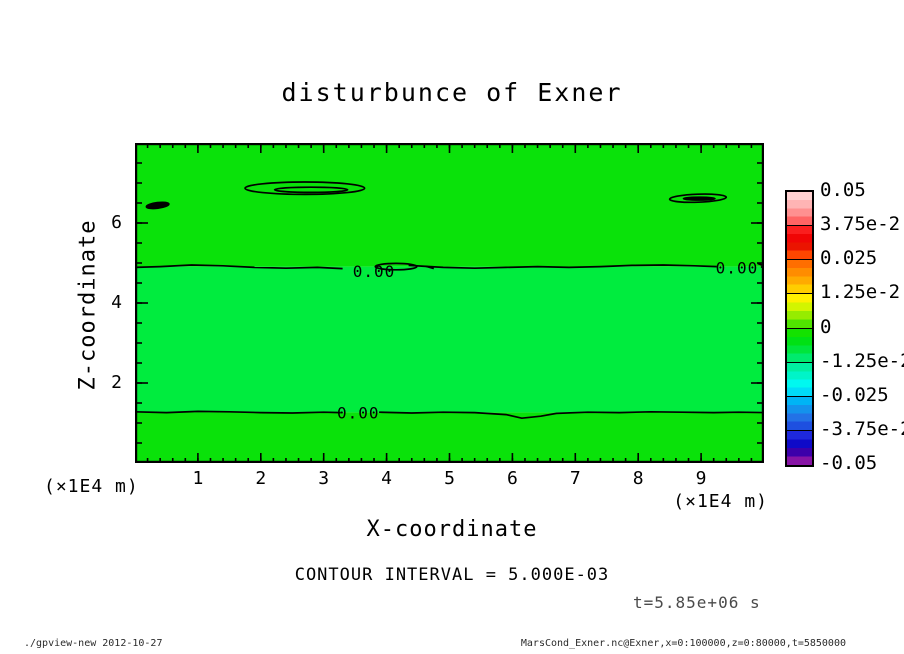 The height and width of the screenshot is (654, 904). Describe the element at coordinates (849, 463) in the screenshot. I see `colorbar-tick-label: -0.05` at that location.